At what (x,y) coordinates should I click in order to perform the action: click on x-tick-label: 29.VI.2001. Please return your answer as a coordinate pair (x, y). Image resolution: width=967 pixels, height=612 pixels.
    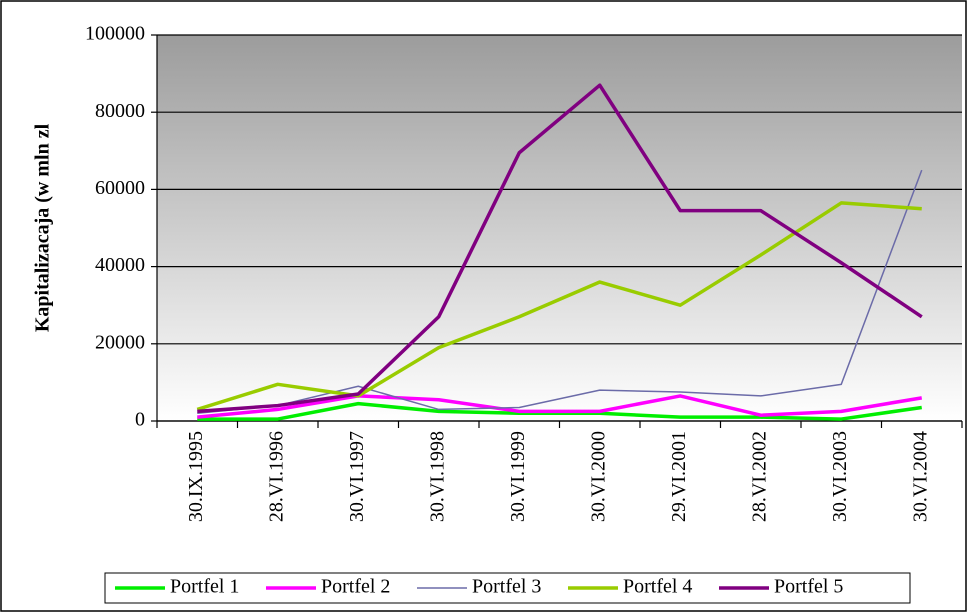
    Looking at the image, I should click on (679, 476).